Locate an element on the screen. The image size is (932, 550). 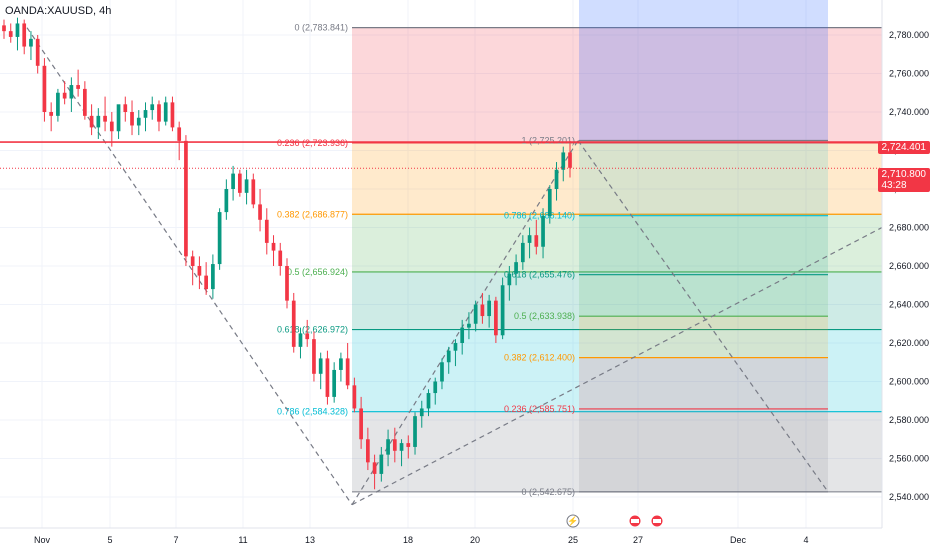
price-badge-high: 2,724.401 is located at coordinates (903, 147).